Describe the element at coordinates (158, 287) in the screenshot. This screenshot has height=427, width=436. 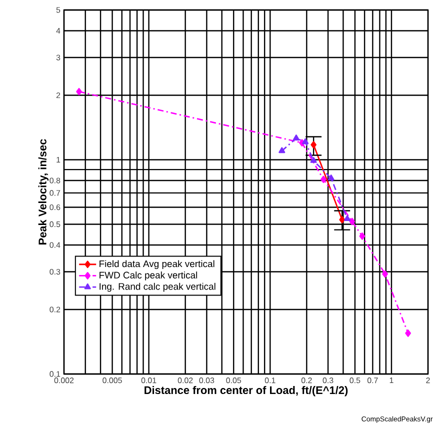
I see `legend-label: Ing. Rand calc peak vertical` at that location.